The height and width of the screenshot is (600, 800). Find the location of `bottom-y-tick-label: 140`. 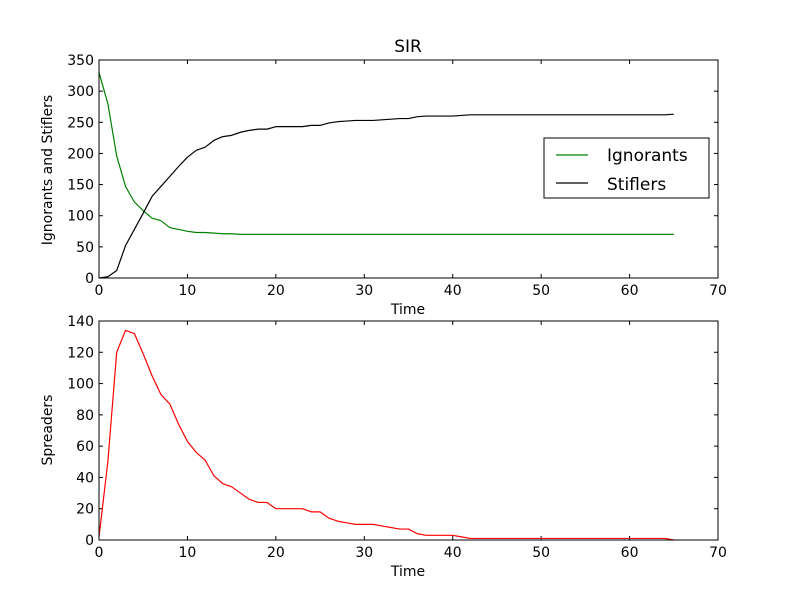

bottom-y-tick-label: 140 is located at coordinates (80, 322).